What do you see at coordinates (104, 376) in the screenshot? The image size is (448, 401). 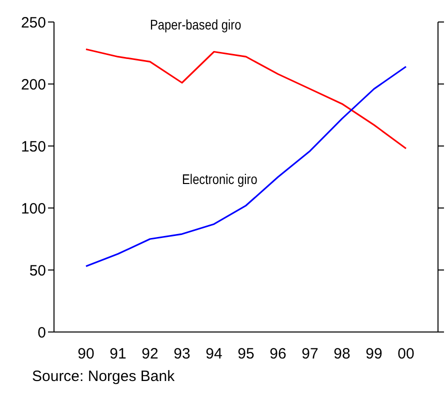 I see `source-note: Source: Norges Bank` at bounding box center [104, 376].